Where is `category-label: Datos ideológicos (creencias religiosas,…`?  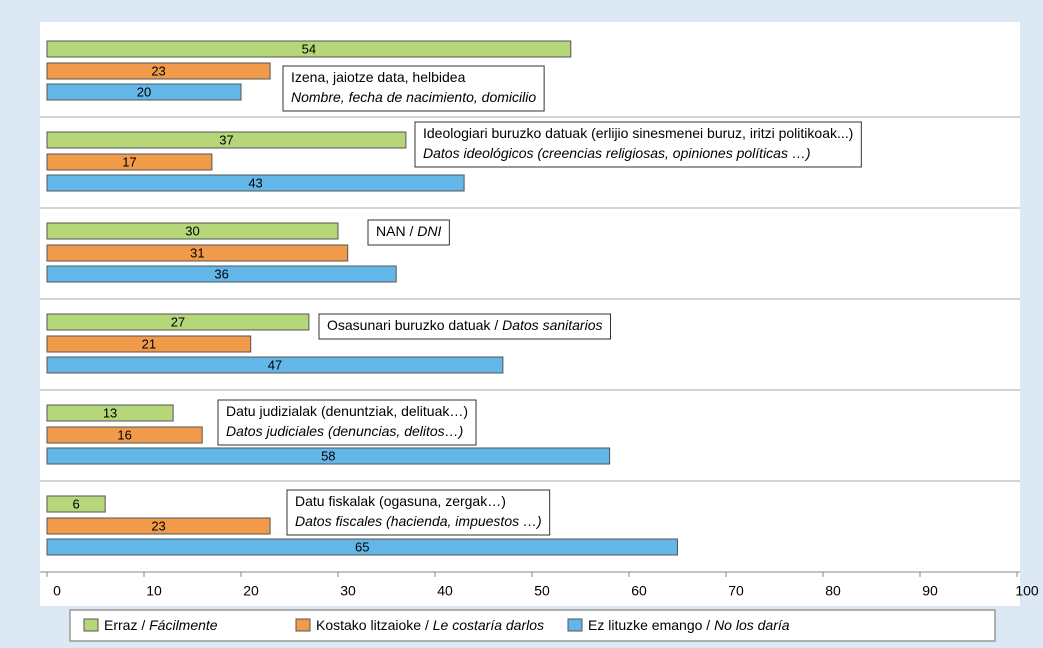 category-label: Datos ideológicos (creencias religiosas,… is located at coordinates (617, 153).